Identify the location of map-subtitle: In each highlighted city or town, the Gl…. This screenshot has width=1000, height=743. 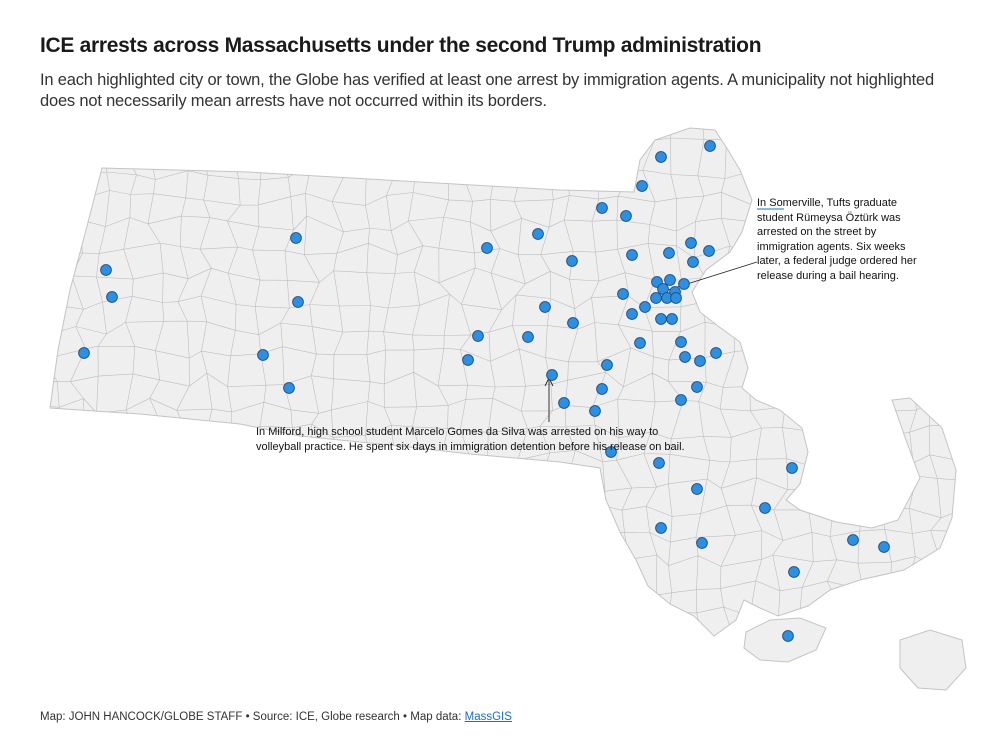
(487, 90).